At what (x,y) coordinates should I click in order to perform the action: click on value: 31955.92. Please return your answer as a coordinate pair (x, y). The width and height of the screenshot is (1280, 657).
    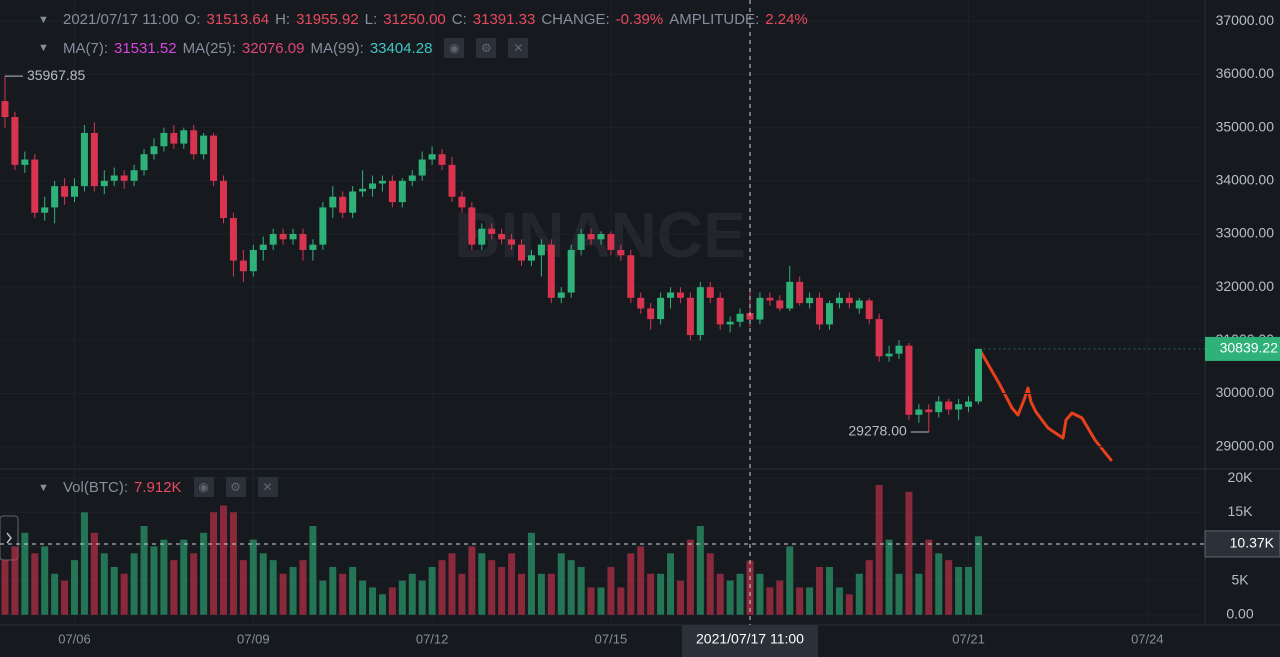
    Looking at the image, I should click on (327, 19).